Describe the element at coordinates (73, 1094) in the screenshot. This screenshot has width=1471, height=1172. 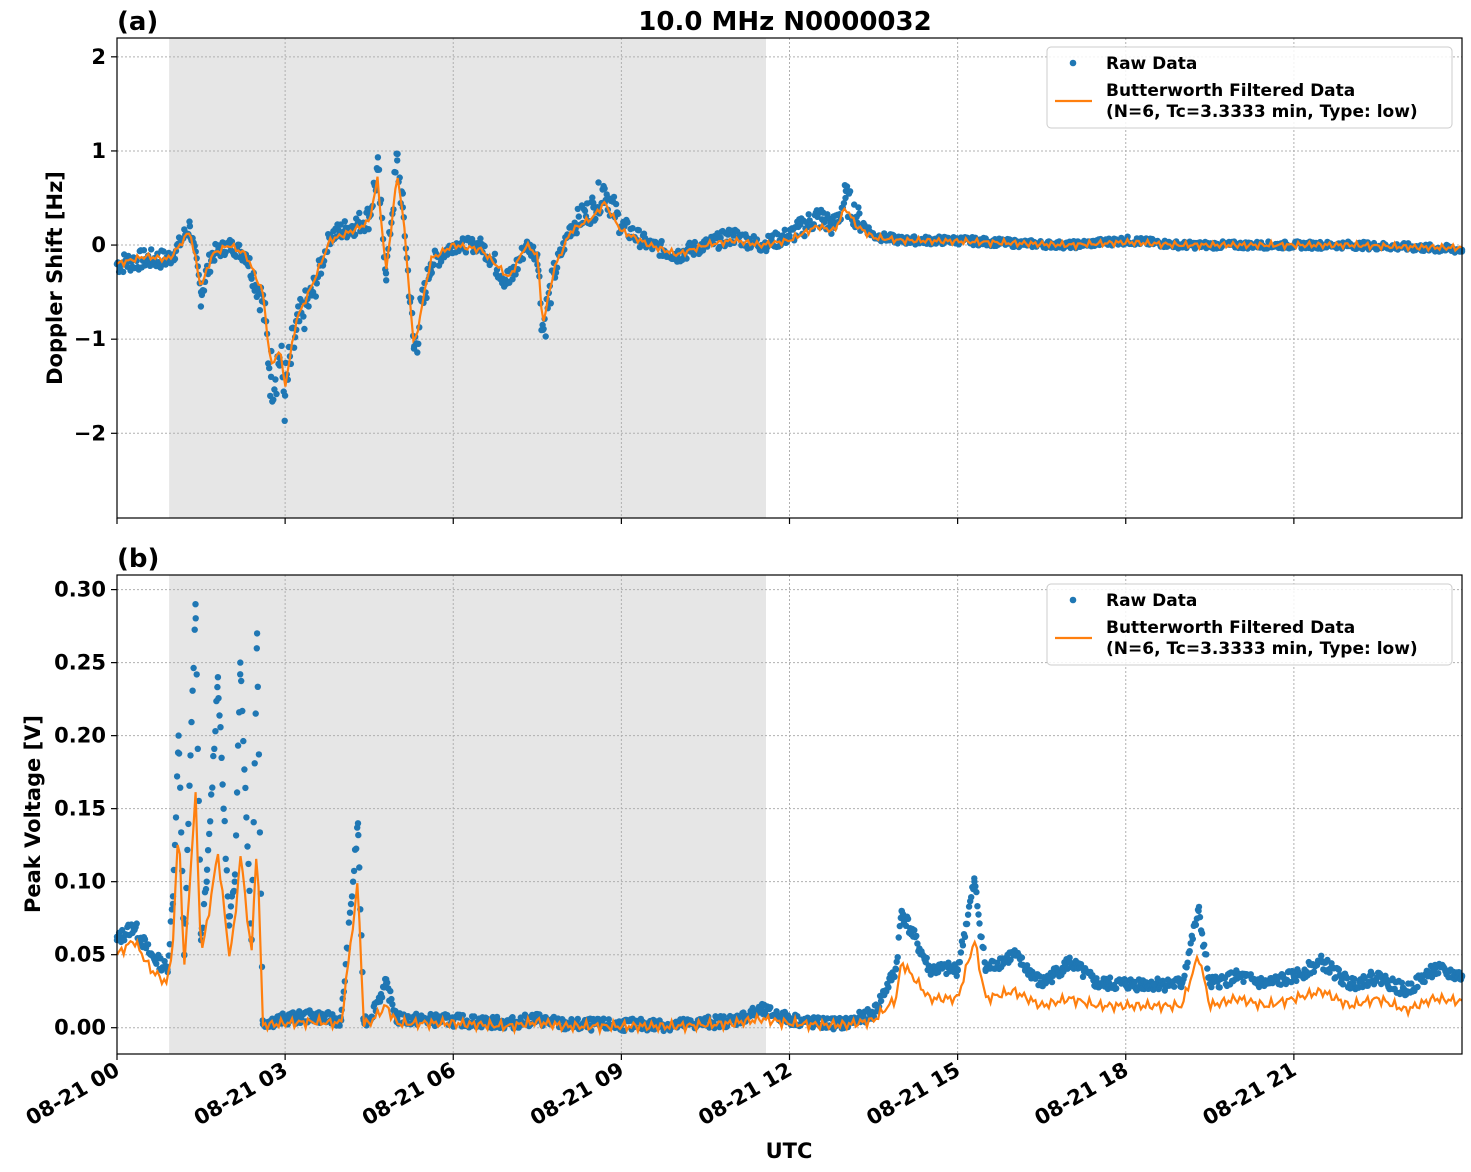
I see `x-tick-label: 08-21 00` at that location.